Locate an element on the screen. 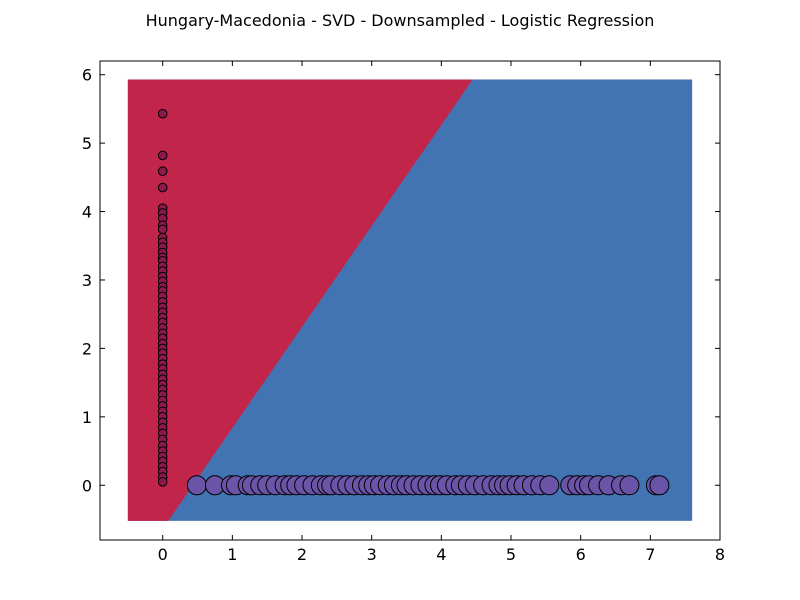 This screenshot has width=800, height=600. x-tick-label: 3 is located at coordinates (372, 554).